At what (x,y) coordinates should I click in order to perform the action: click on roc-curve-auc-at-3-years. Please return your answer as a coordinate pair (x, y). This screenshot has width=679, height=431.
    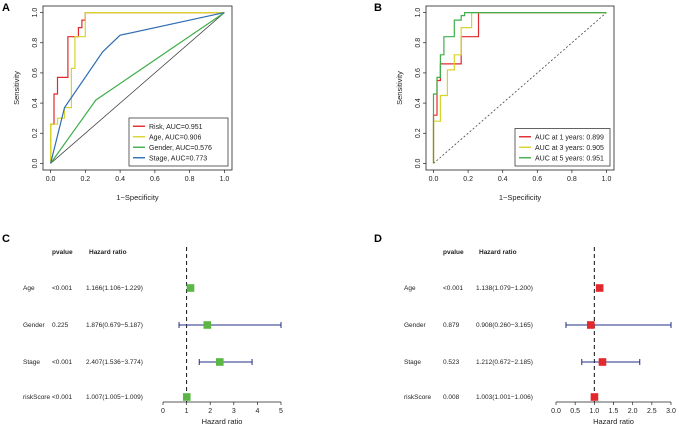
    Looking at the image, I should click on (519, 88).